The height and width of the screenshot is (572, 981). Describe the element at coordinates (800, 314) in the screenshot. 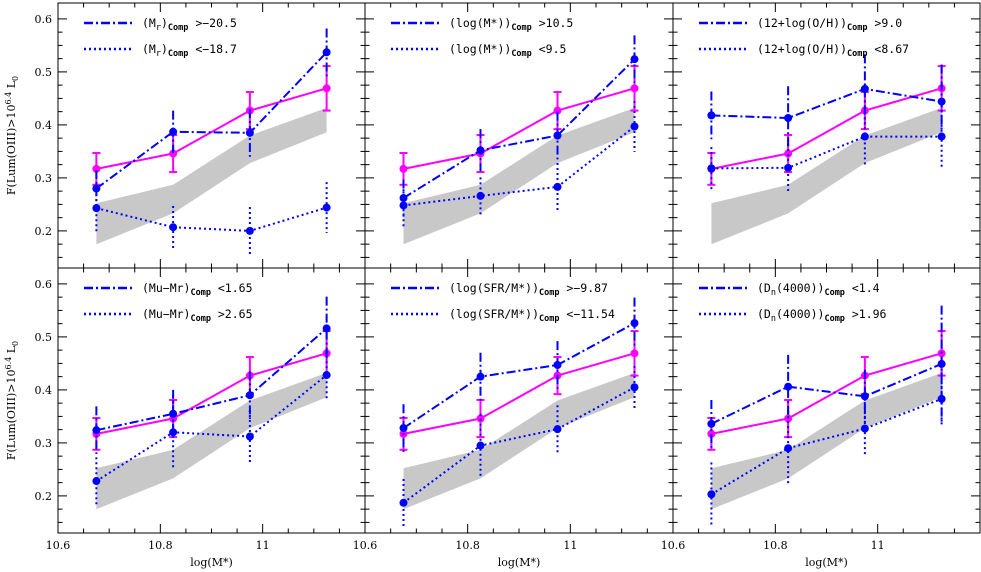

I see `legend-close: (4000))` at that location.